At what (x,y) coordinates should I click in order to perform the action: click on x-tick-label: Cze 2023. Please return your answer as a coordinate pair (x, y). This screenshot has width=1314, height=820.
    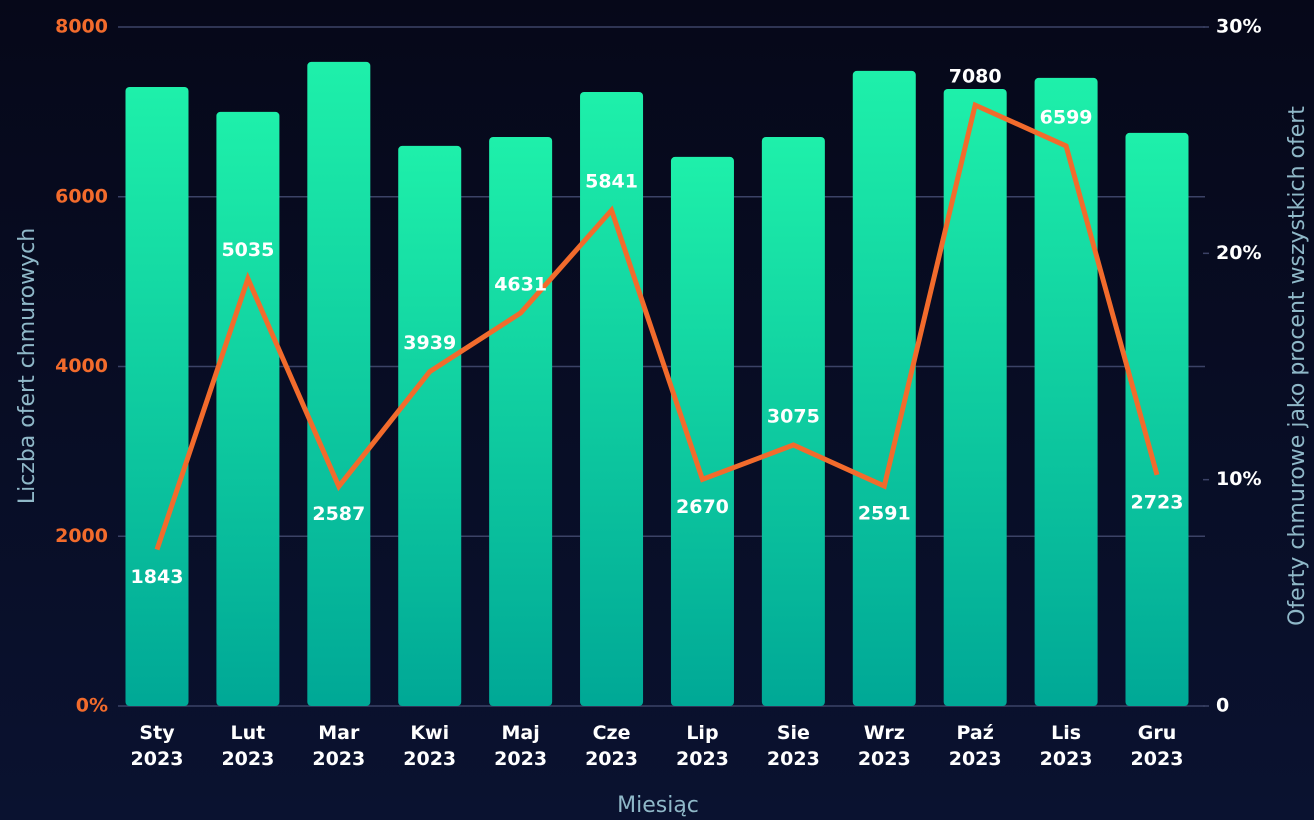
    Looking at the image, I should click on (611, 746).